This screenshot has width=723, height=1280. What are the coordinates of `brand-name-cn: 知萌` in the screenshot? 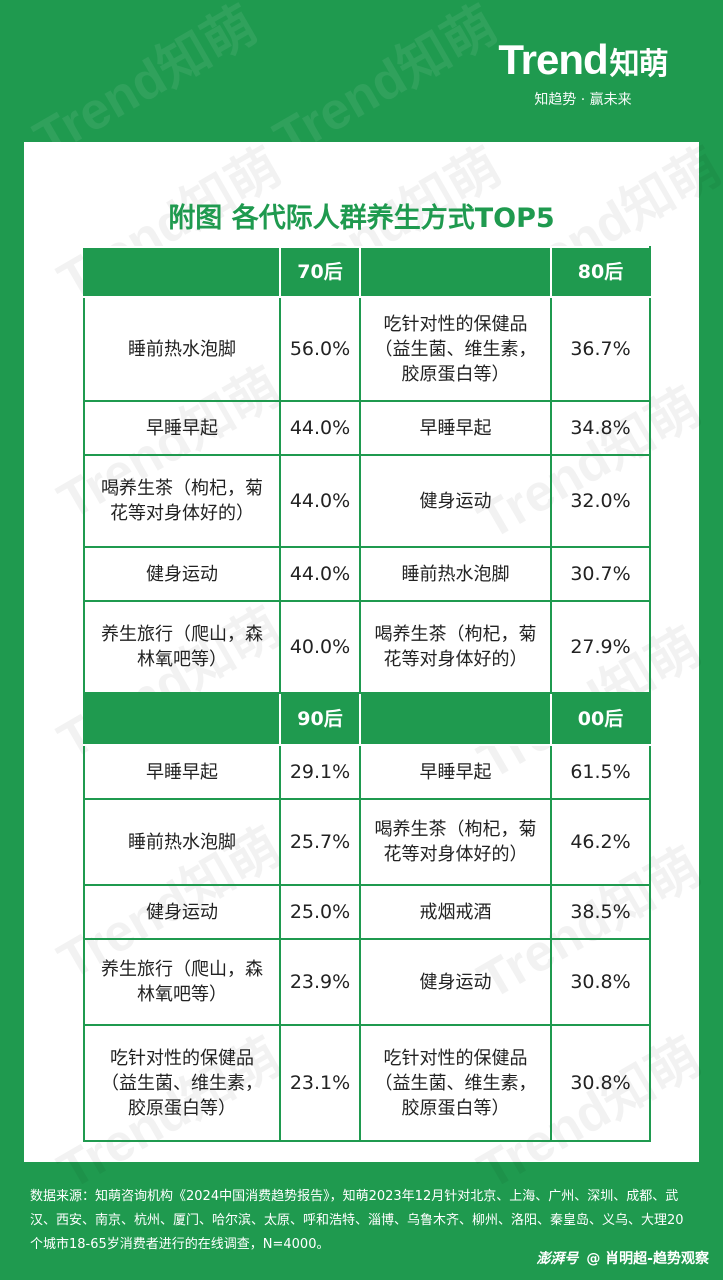 It's located at (639, 64).